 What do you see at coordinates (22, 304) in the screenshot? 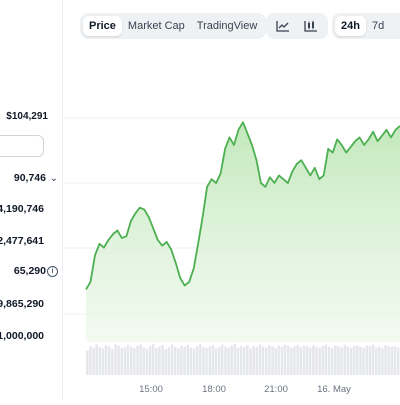
I see `stat-value: 9,865,290` at bounding box center [22, 304].